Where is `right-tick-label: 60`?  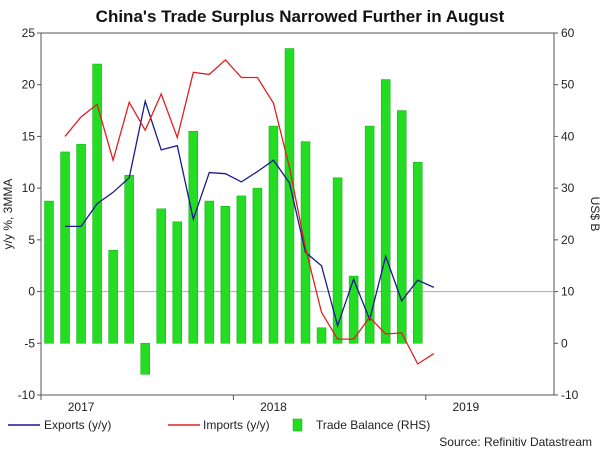 right-tick-label: 60 is located at coordinates (568, 33).